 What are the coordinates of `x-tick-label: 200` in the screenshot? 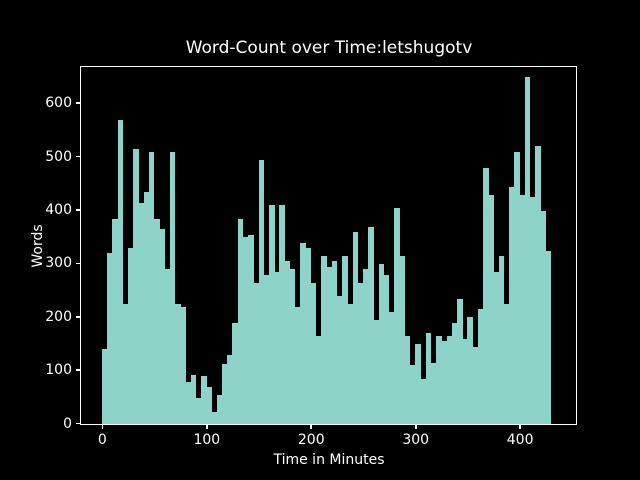 It's located at (311, 440).